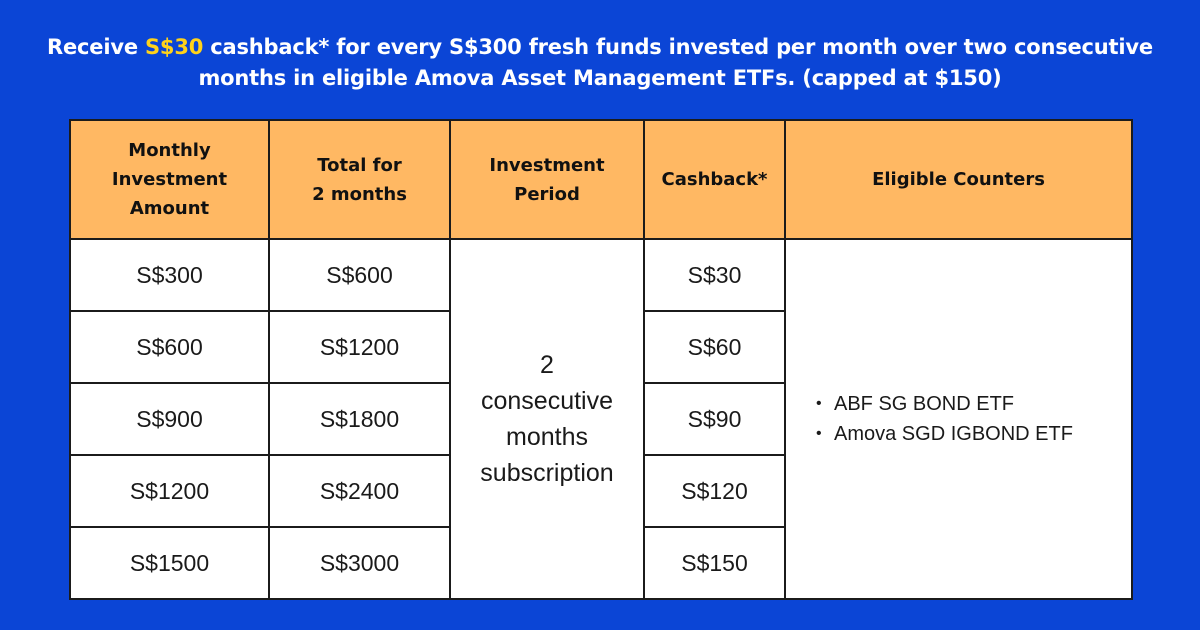  What do you see at coordinates (958, 179) in the screenshot?
I see `header-eligible-counters: Eligible Counters` at bounding box center [958, 179].